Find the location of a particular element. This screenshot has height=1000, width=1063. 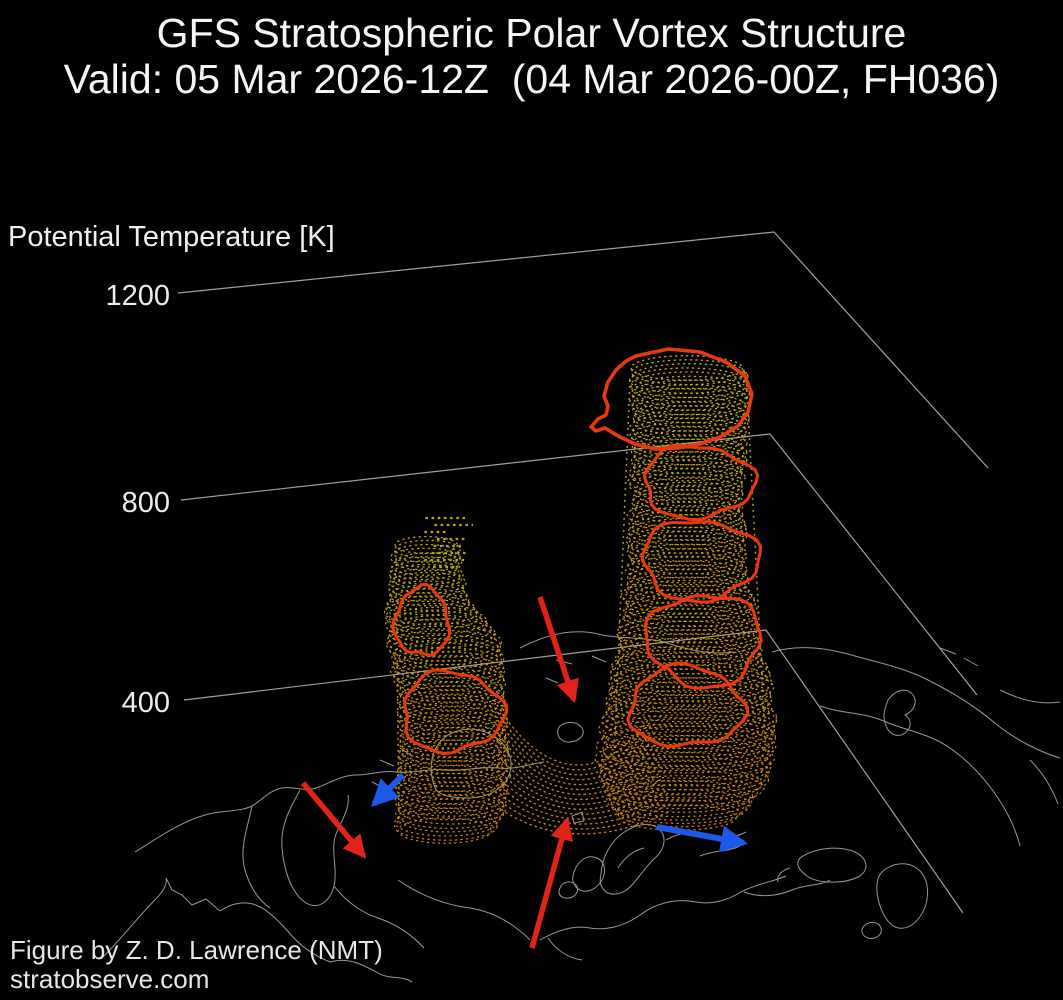

z-axis-tick-1200: 1200 is located at coordinates (137, 296).